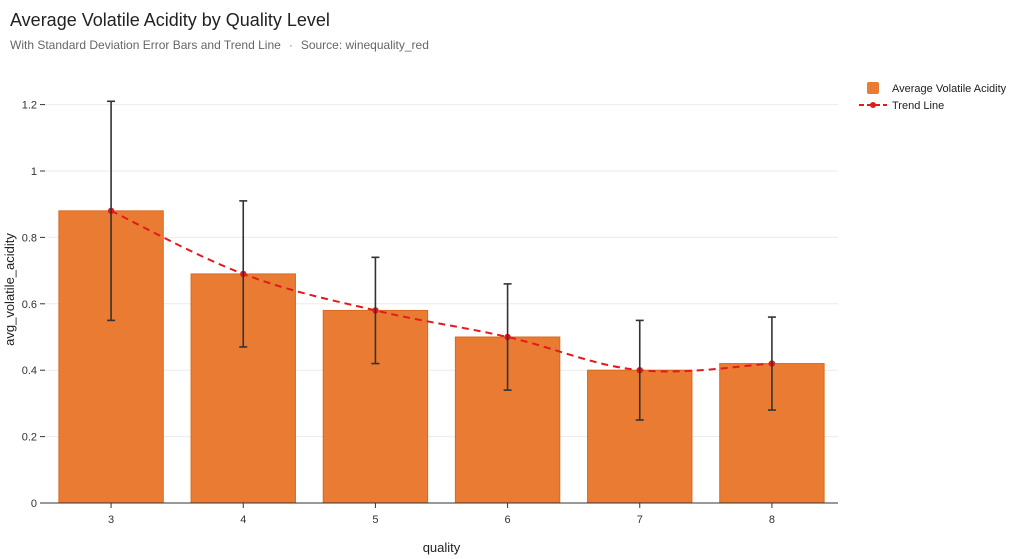  I want to click on legend-bar-swatch, so click(873, 88).